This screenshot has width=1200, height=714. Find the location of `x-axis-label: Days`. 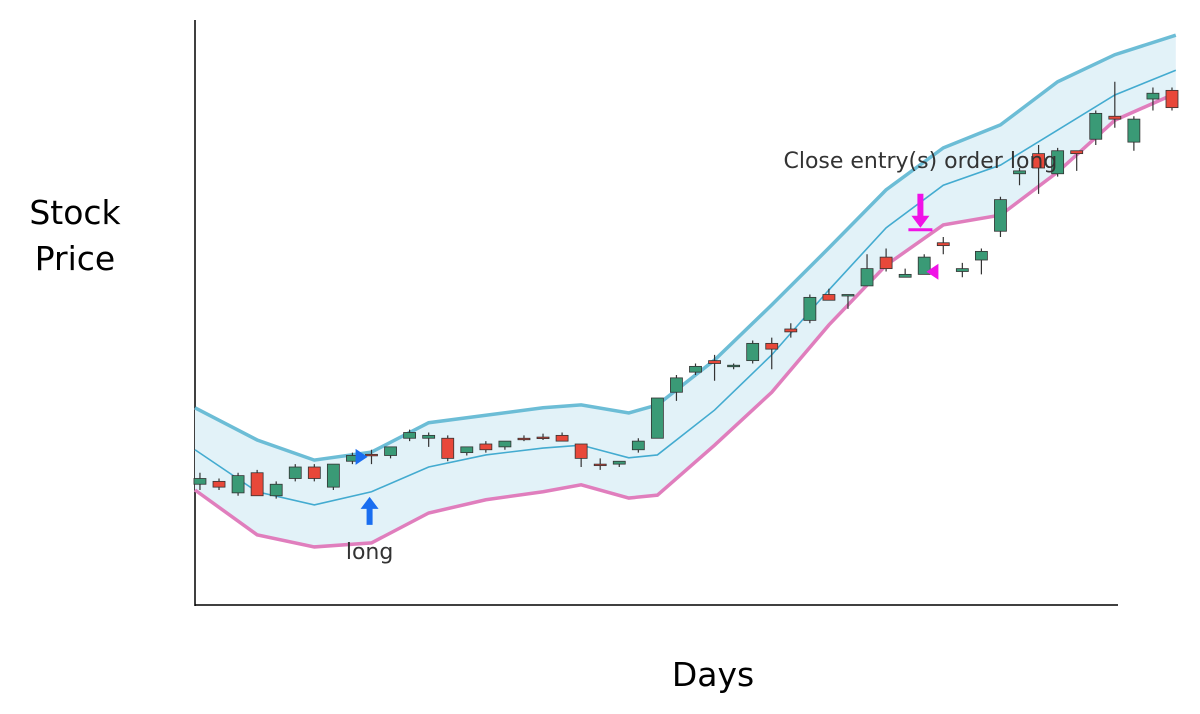

x-axis-label: Days is located at coordinates (713, 674).